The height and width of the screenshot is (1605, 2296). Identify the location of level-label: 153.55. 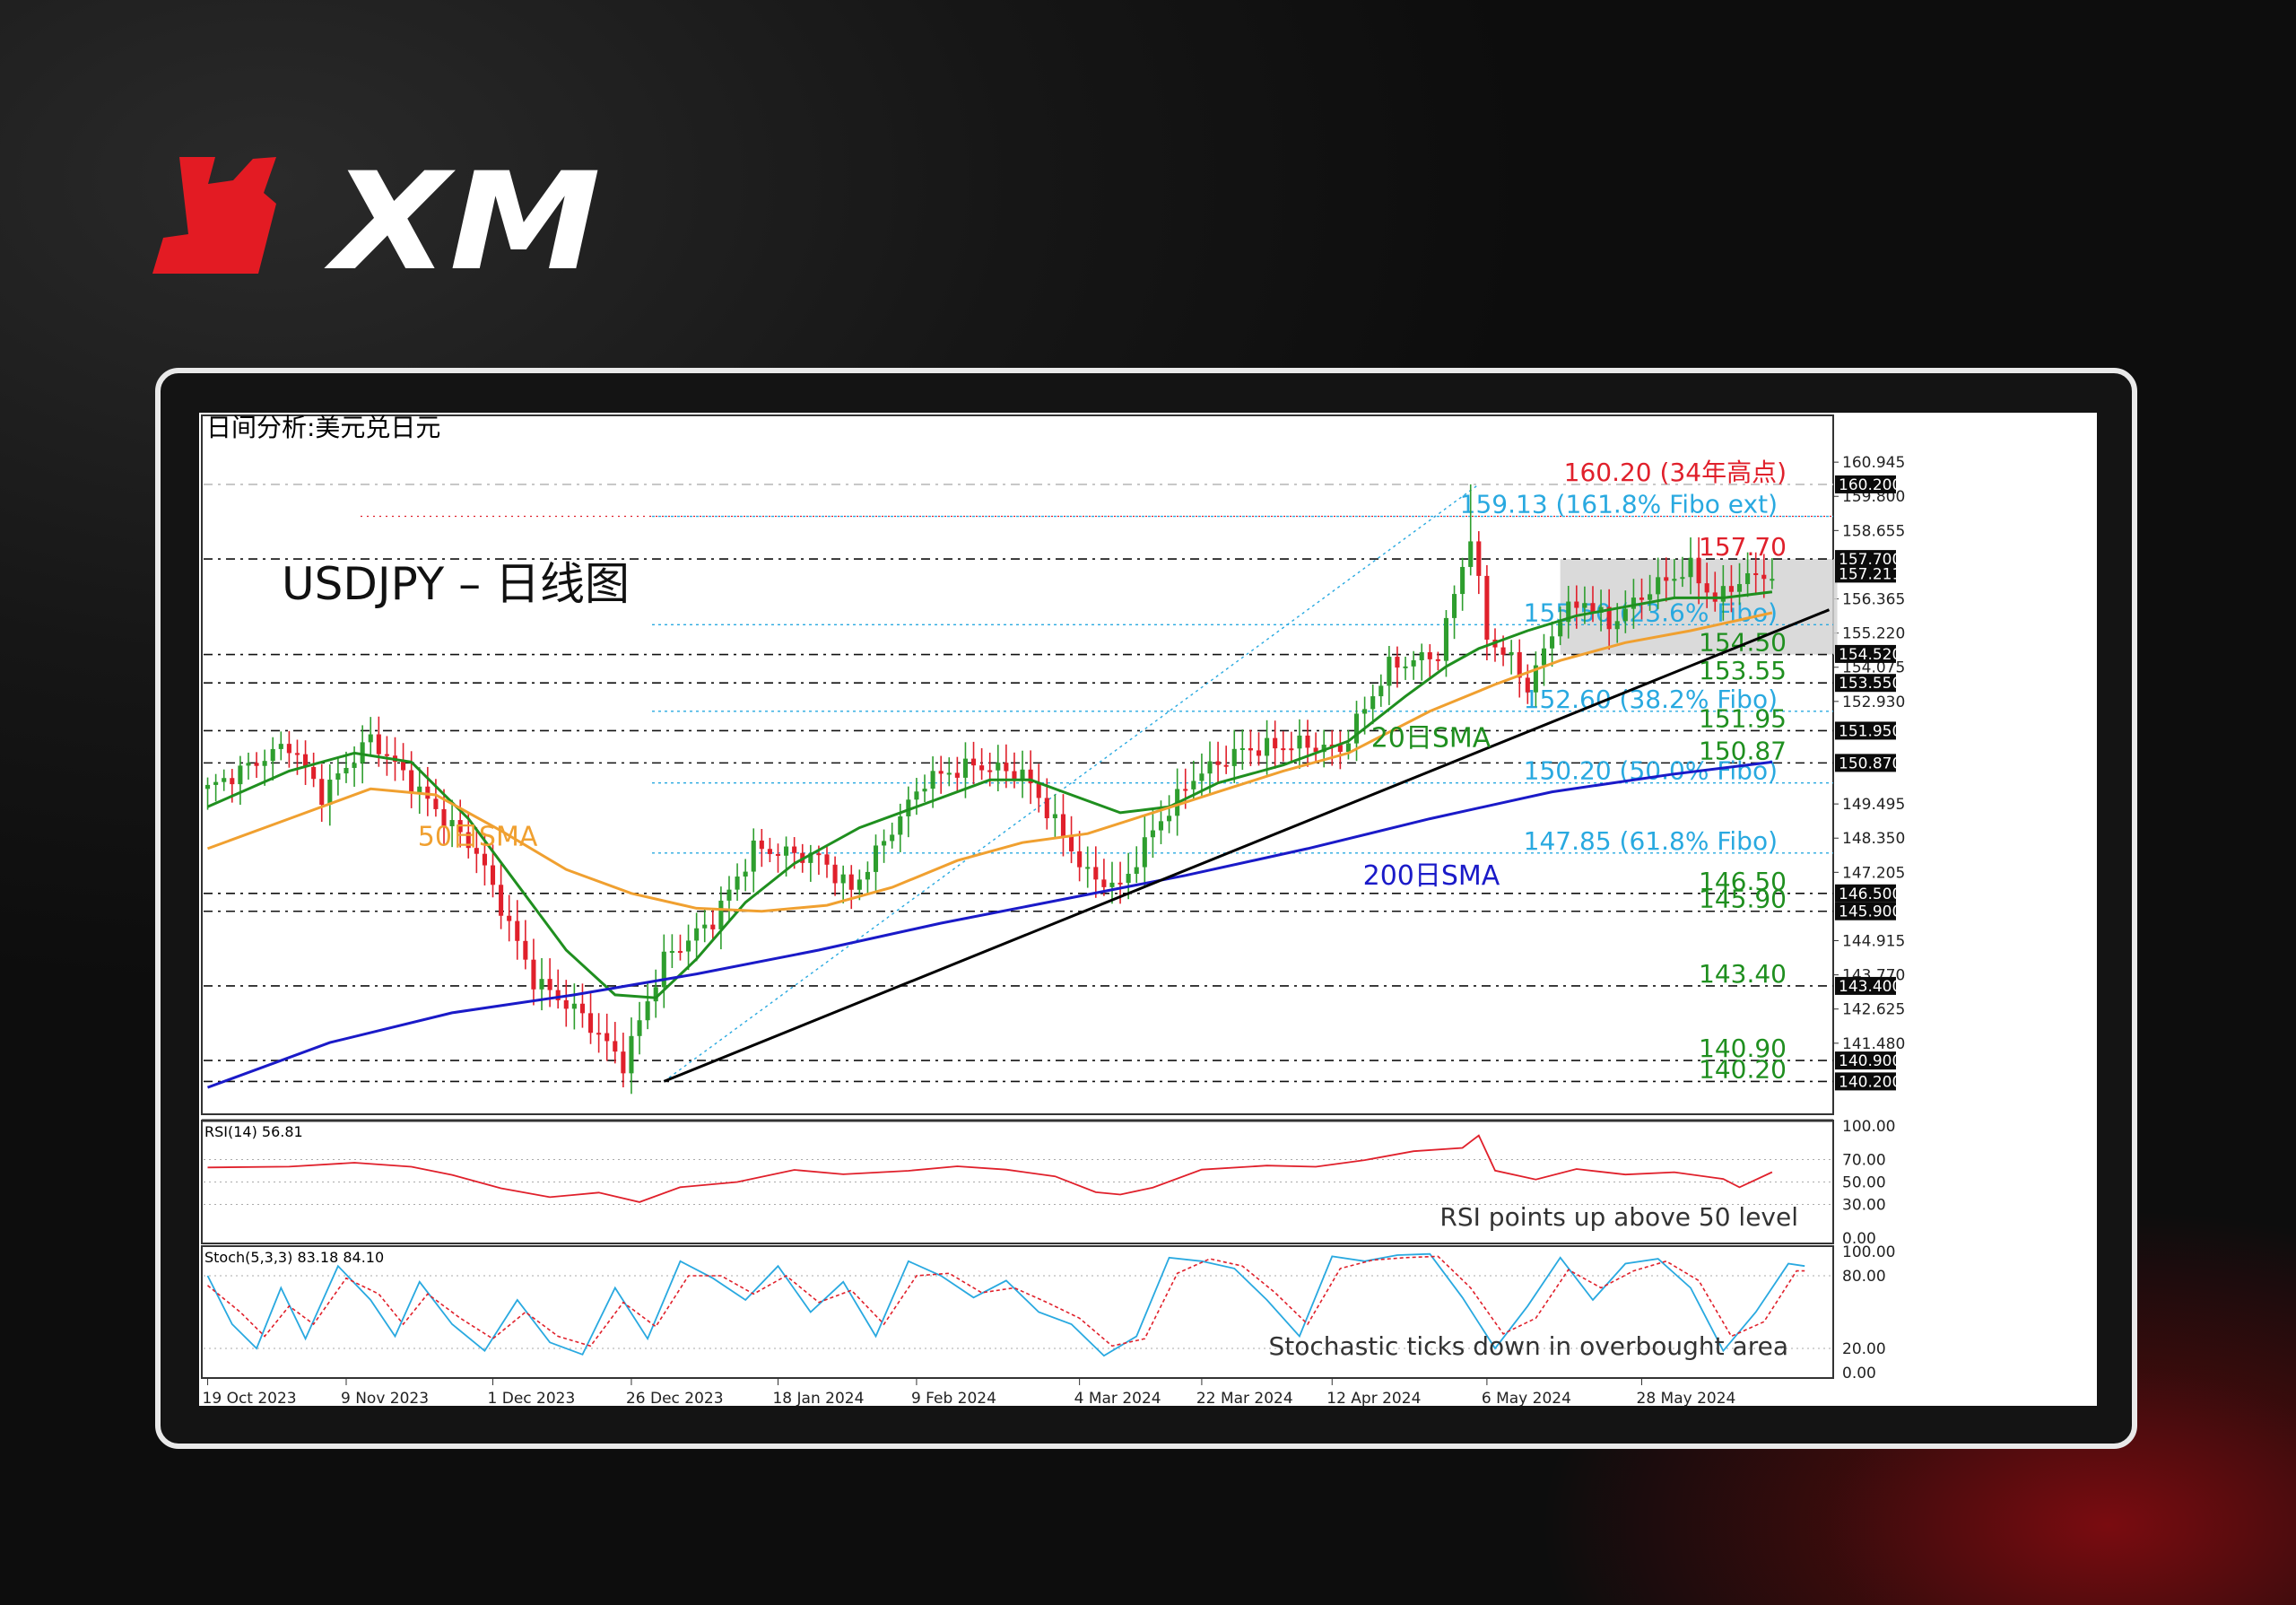
(1743, 670).